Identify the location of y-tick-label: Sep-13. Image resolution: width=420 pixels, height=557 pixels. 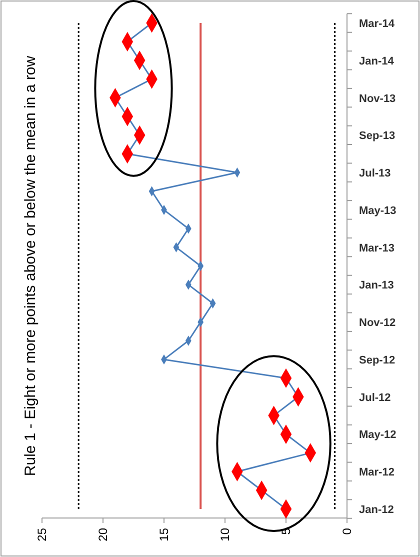
(377, 136).